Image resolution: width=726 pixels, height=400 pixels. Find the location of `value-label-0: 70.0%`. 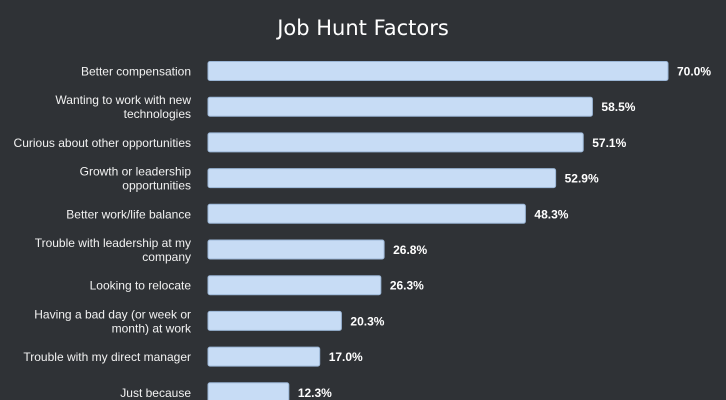

value-label-0: 70.0% is located at coordinates (694, 72).